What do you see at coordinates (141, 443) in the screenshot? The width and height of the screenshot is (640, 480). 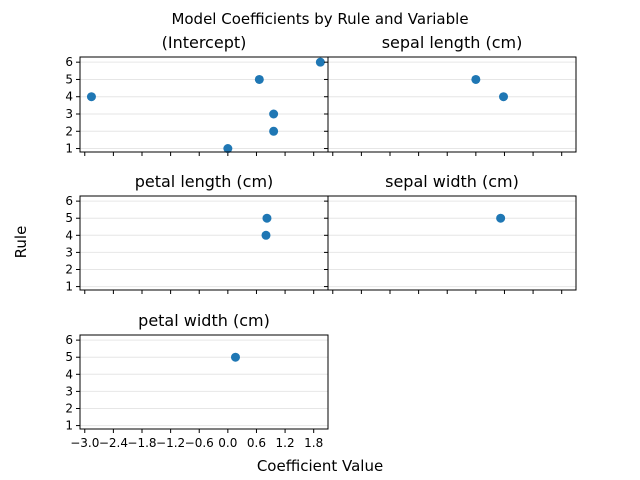 I see `x-tick-label: −1.8` at bounding box center [141, 443].